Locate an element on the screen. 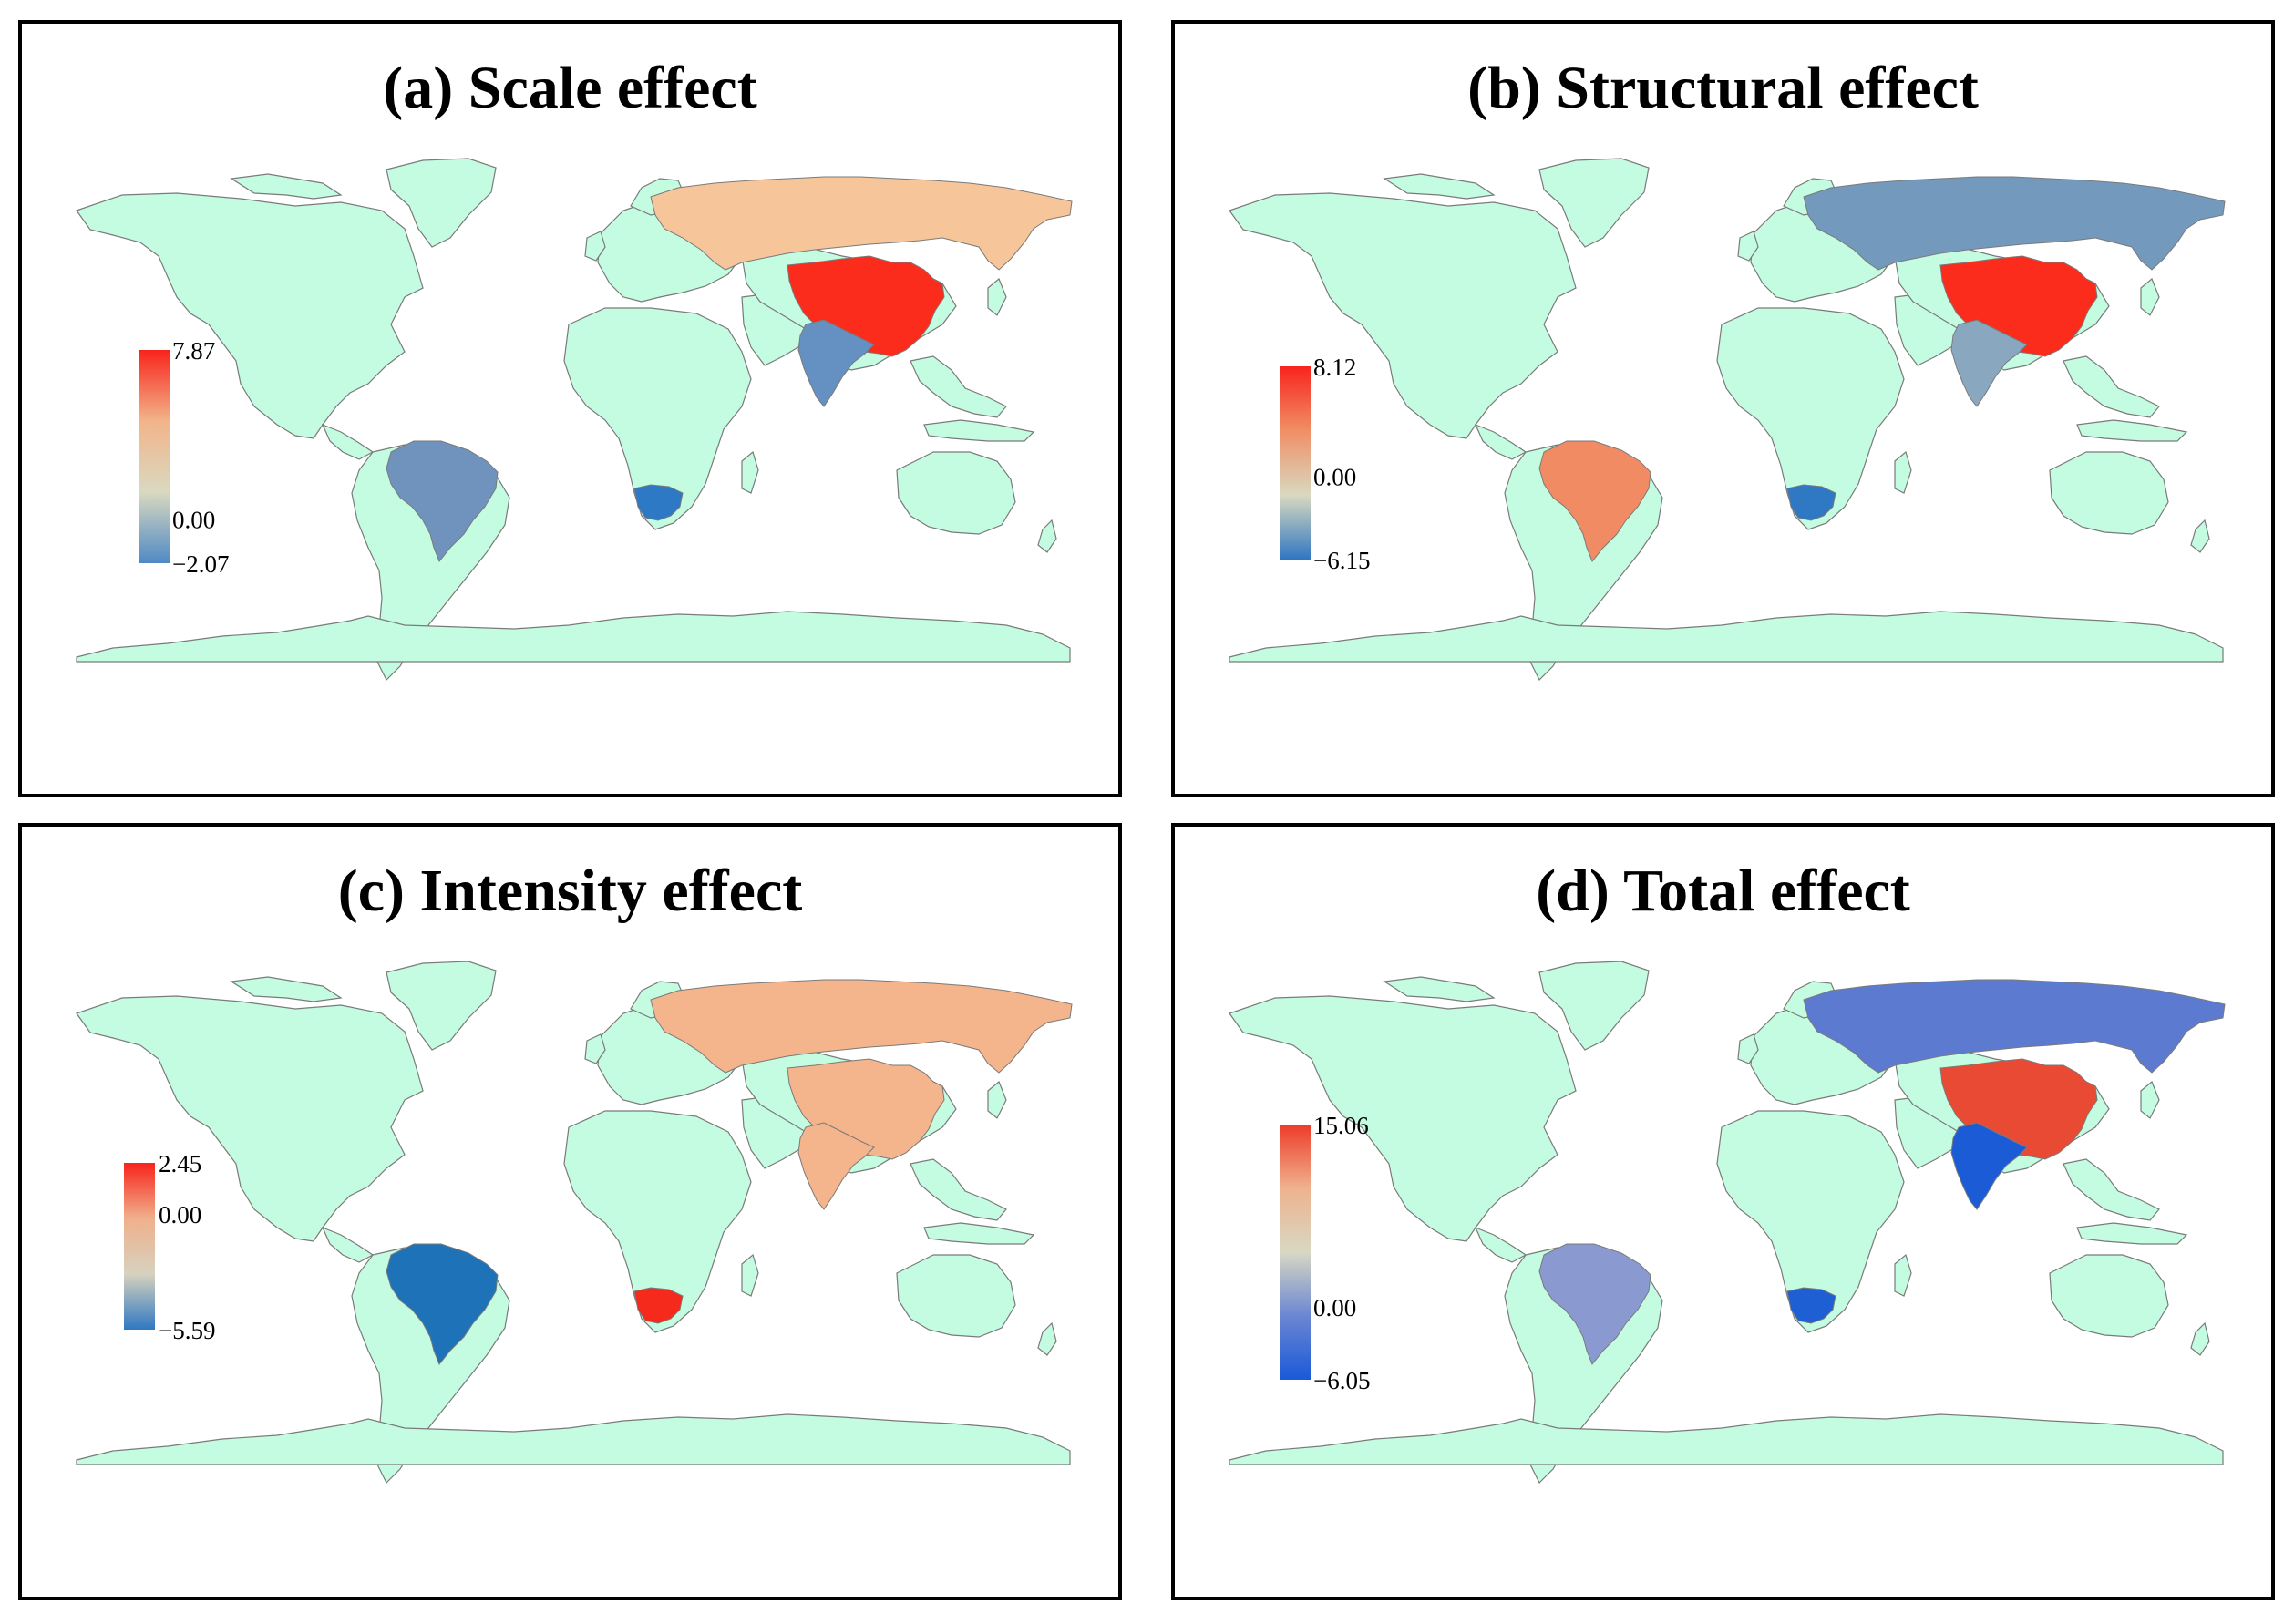 Image resolution: width=2294 pixels, height=1624 pixels. world-map: 7.87 0.00 −2.07 is located at coordinates (575, 420).